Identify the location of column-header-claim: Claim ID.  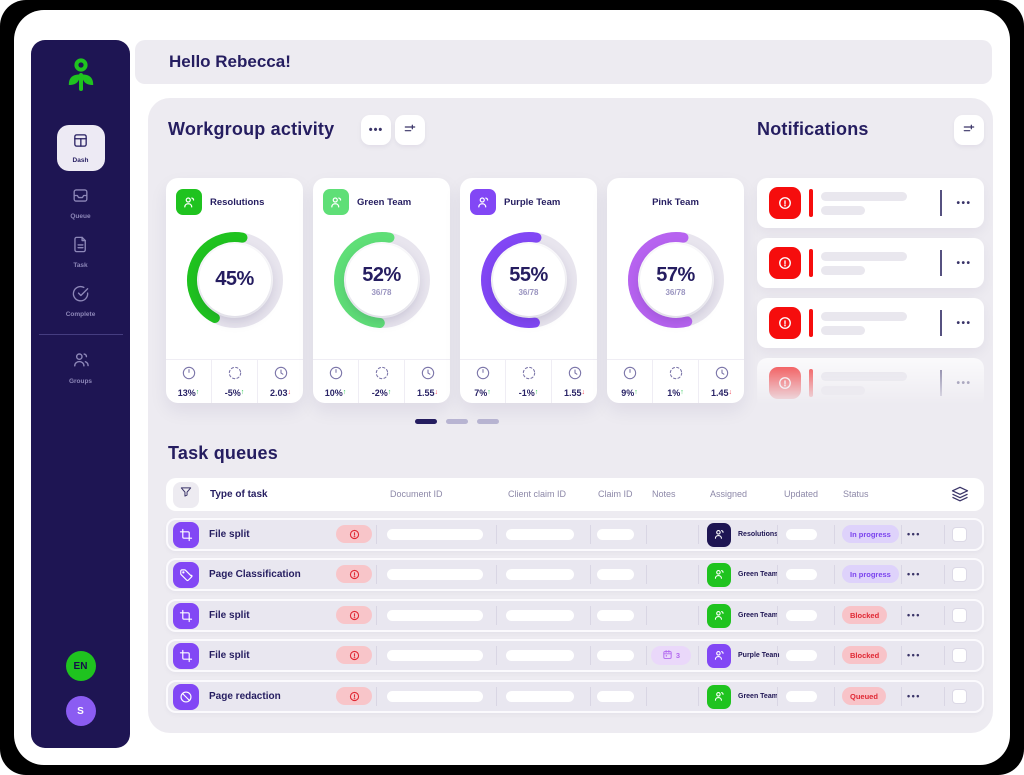
(615, 494).